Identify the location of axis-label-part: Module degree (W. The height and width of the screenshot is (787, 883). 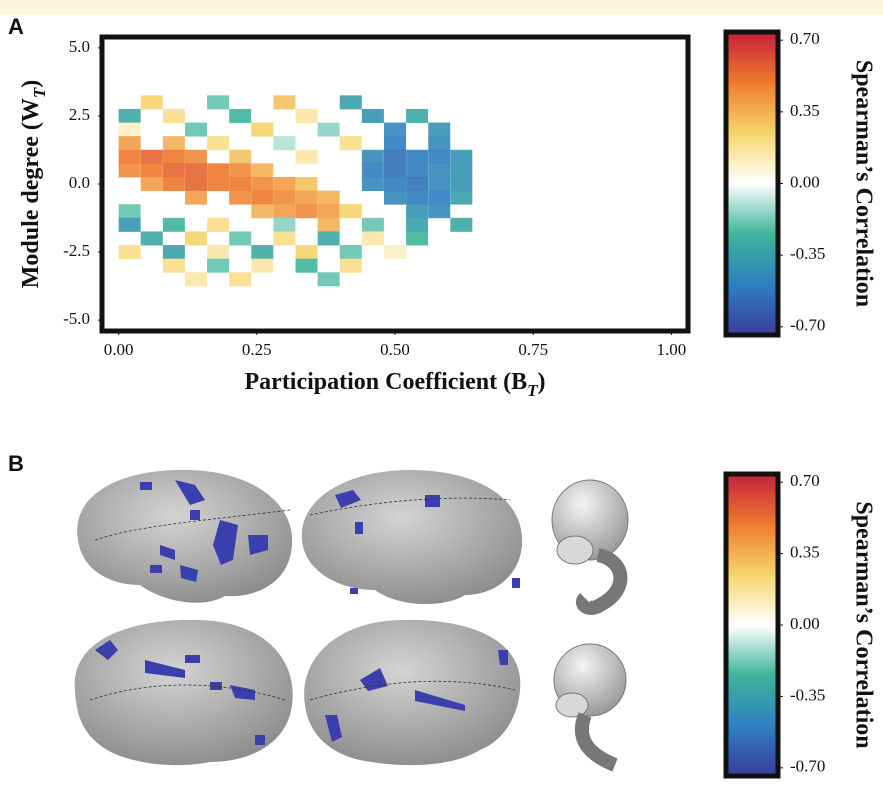
(31, 193).